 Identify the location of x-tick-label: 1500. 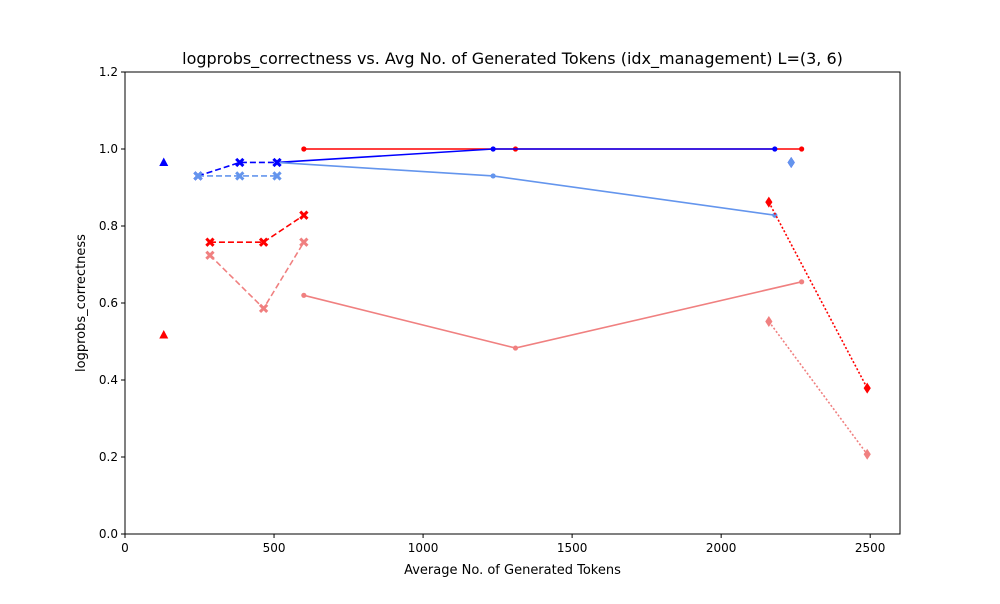
(572, 548).